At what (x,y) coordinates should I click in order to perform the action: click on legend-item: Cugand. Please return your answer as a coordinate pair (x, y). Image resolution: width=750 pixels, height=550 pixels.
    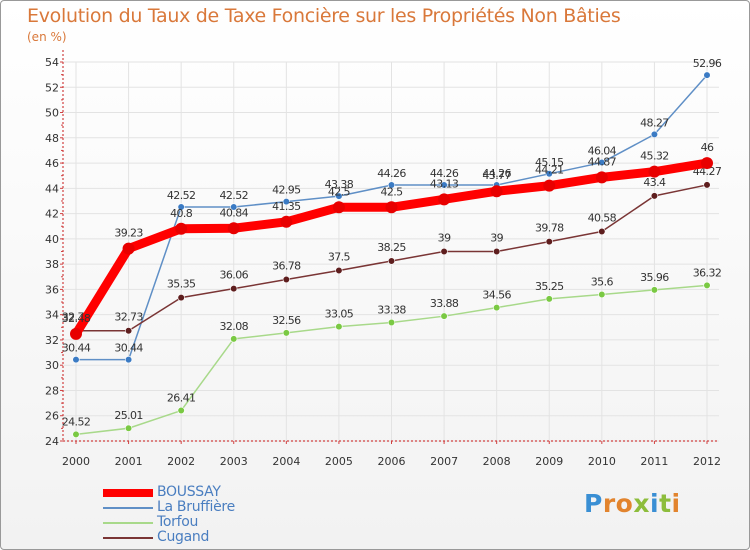
    Looking at the image, I should click on (203, 537).